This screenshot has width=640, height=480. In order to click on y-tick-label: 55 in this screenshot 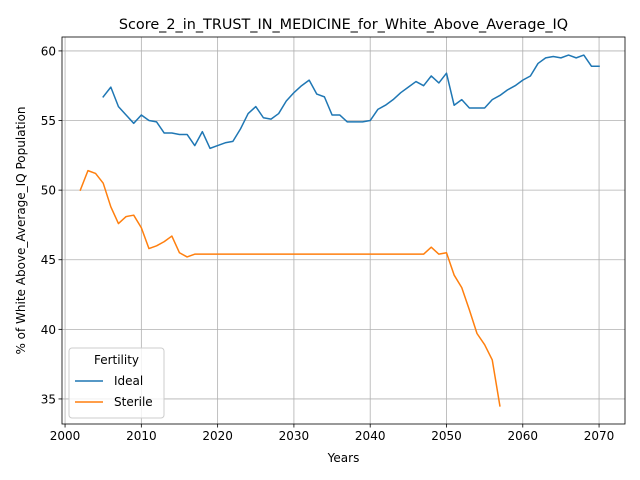, I will do `click(48, 121)`.